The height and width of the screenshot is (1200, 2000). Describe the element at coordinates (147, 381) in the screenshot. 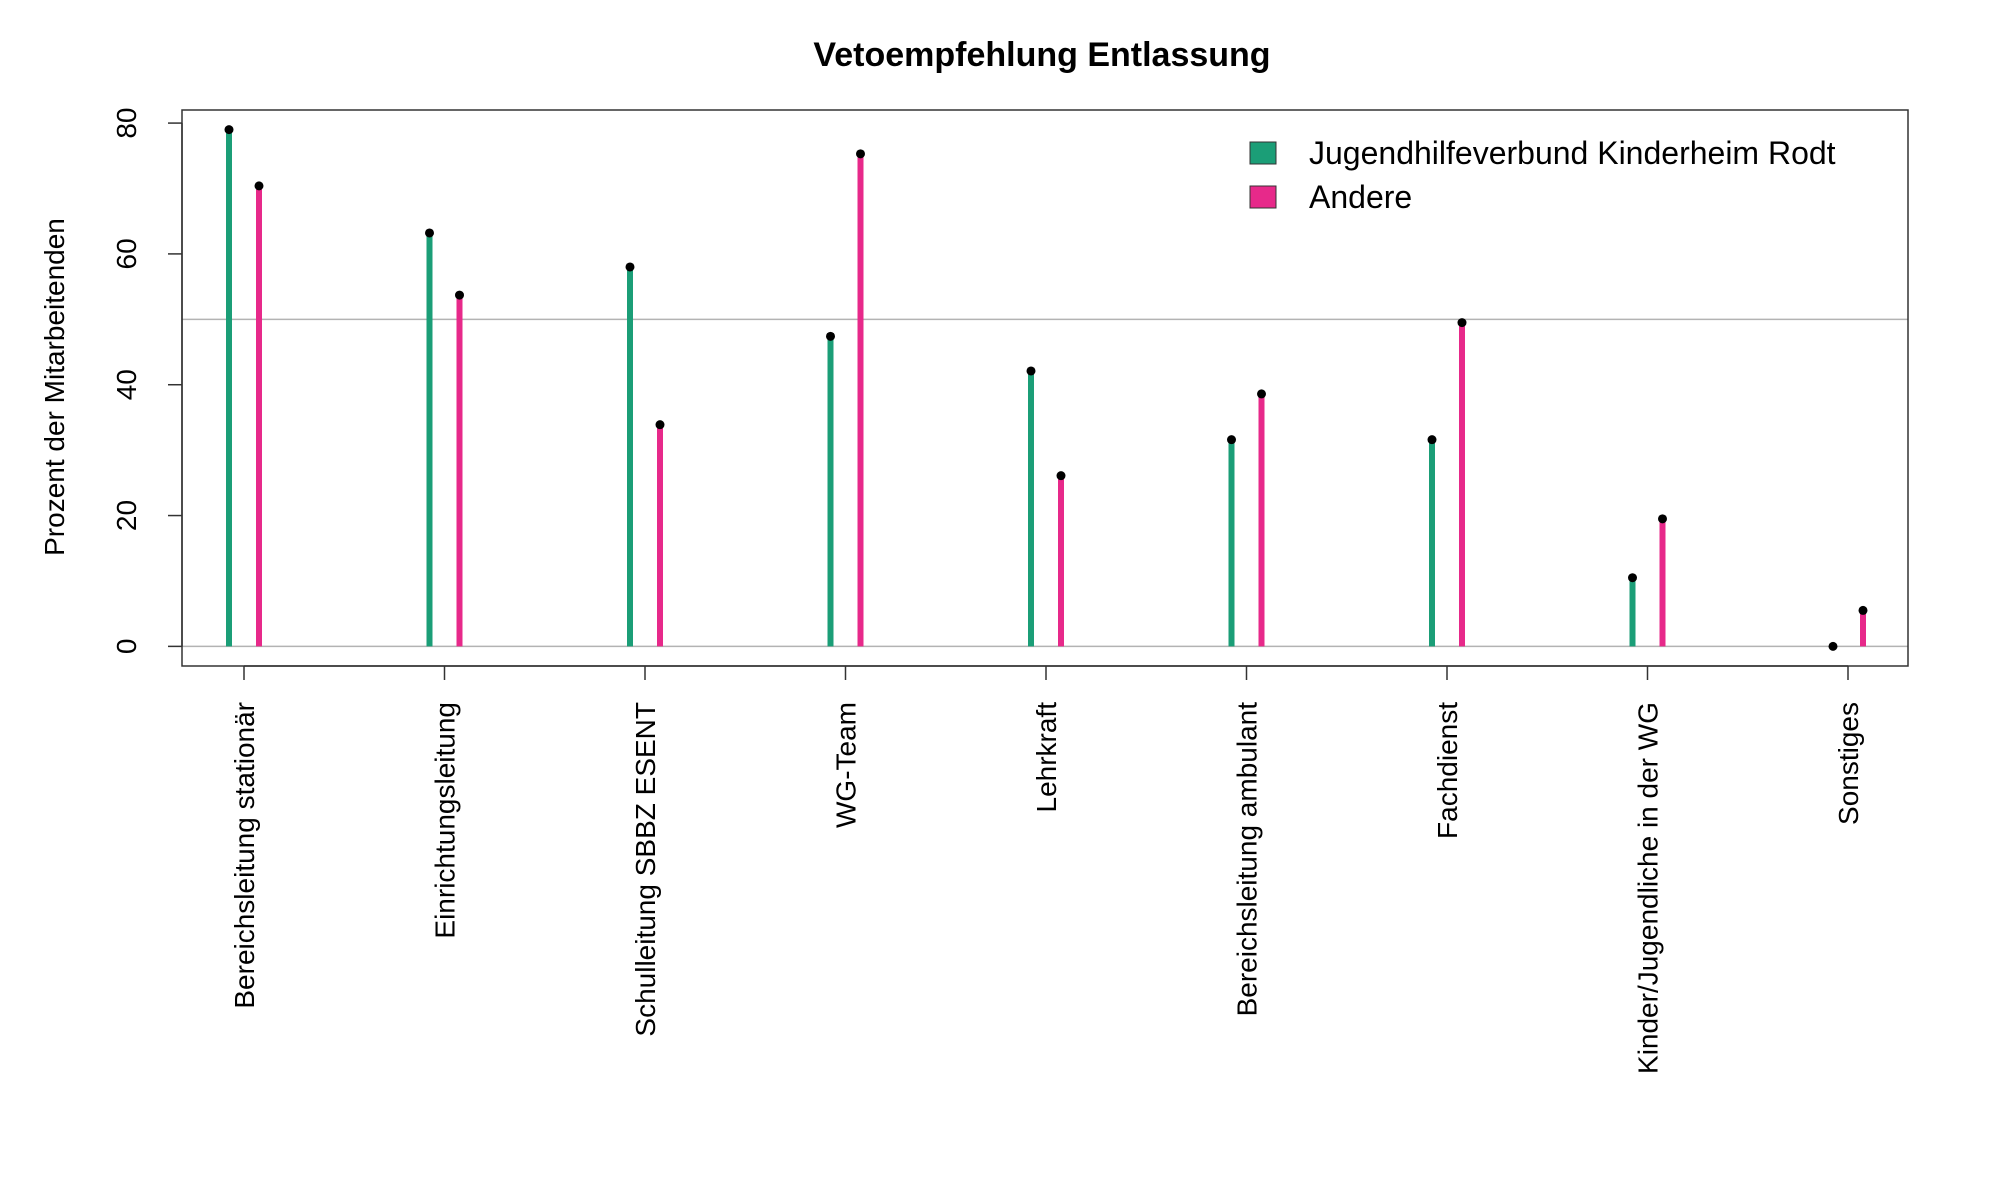

I see `y-axis: 0 20 40 60 80` at that location.